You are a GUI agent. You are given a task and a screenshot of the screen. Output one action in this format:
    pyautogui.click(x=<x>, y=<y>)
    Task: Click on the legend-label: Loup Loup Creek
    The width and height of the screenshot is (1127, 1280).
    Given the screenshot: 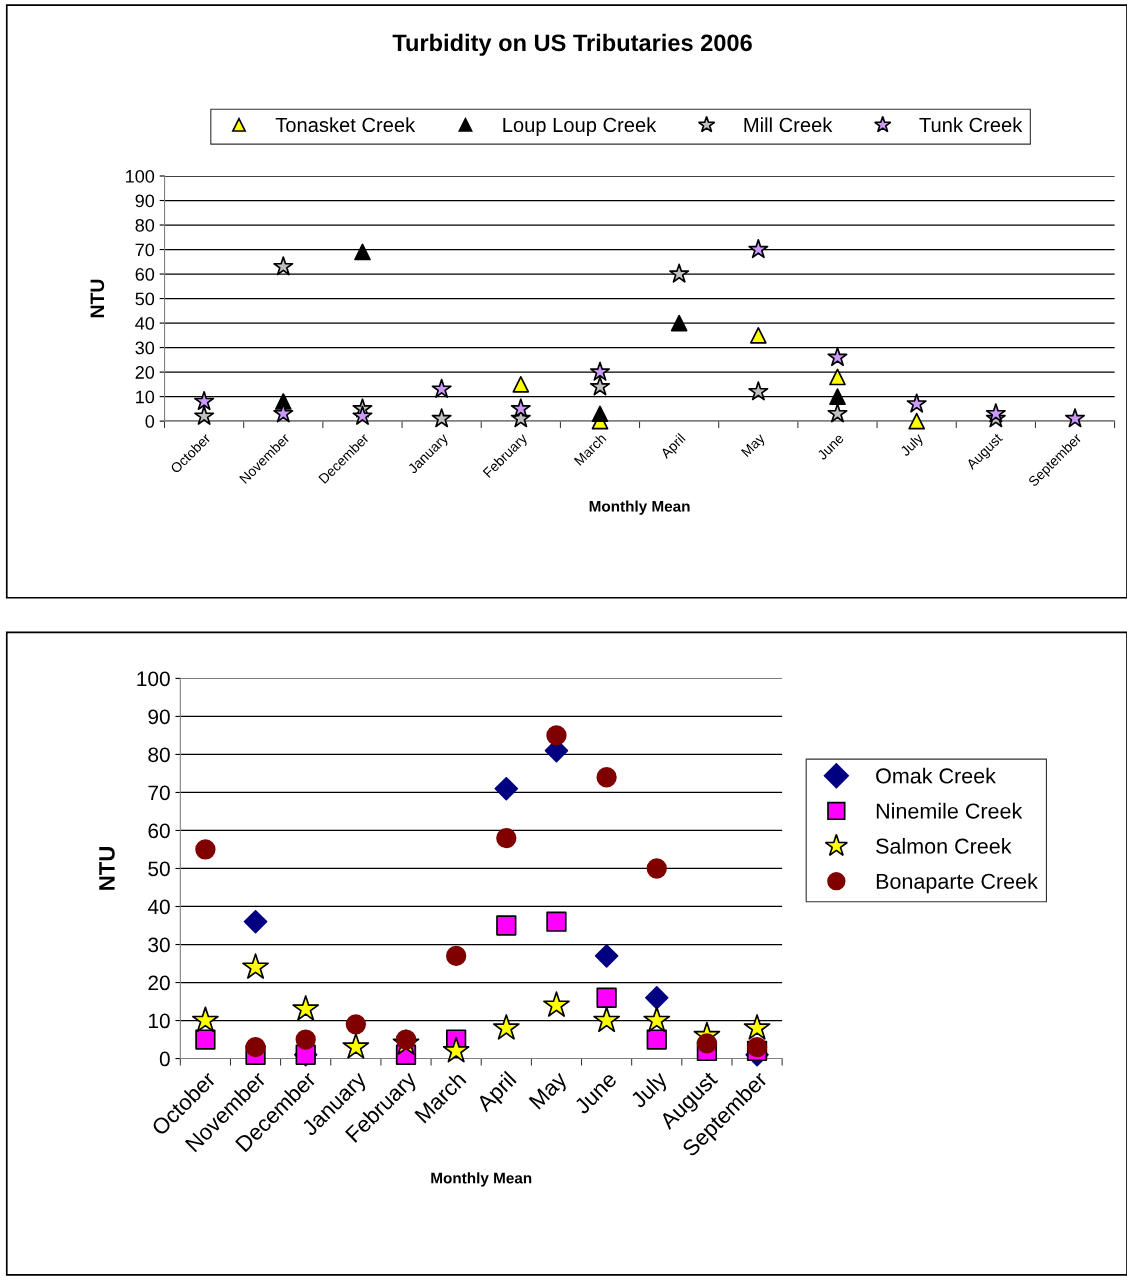 What is the action you would take?
    pyautogui.click(x=580, y=127)
    